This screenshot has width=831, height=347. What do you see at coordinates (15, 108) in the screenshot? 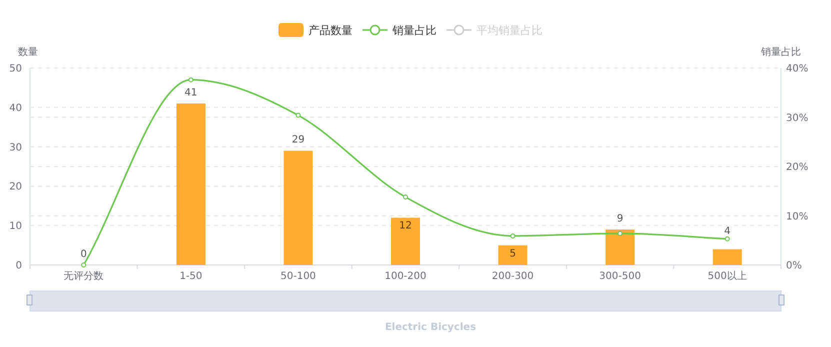
I see `y-tick-label: 40` at bounding box center [15, 108].